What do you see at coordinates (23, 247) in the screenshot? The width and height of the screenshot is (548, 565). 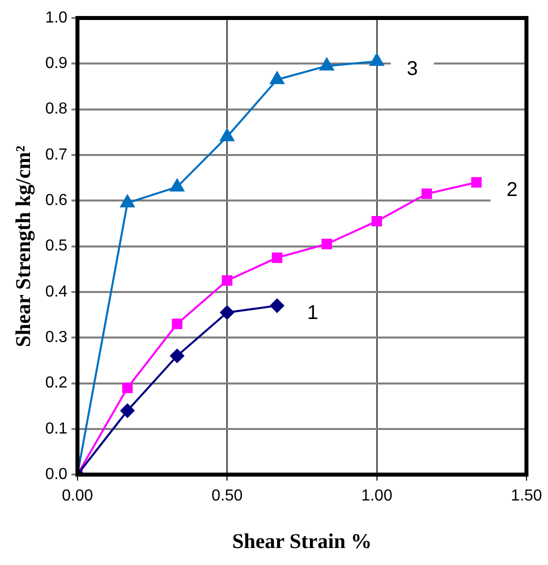 I see `y-axis-title: Shear Strength kg/cm²` at bounding box center [23, 247].